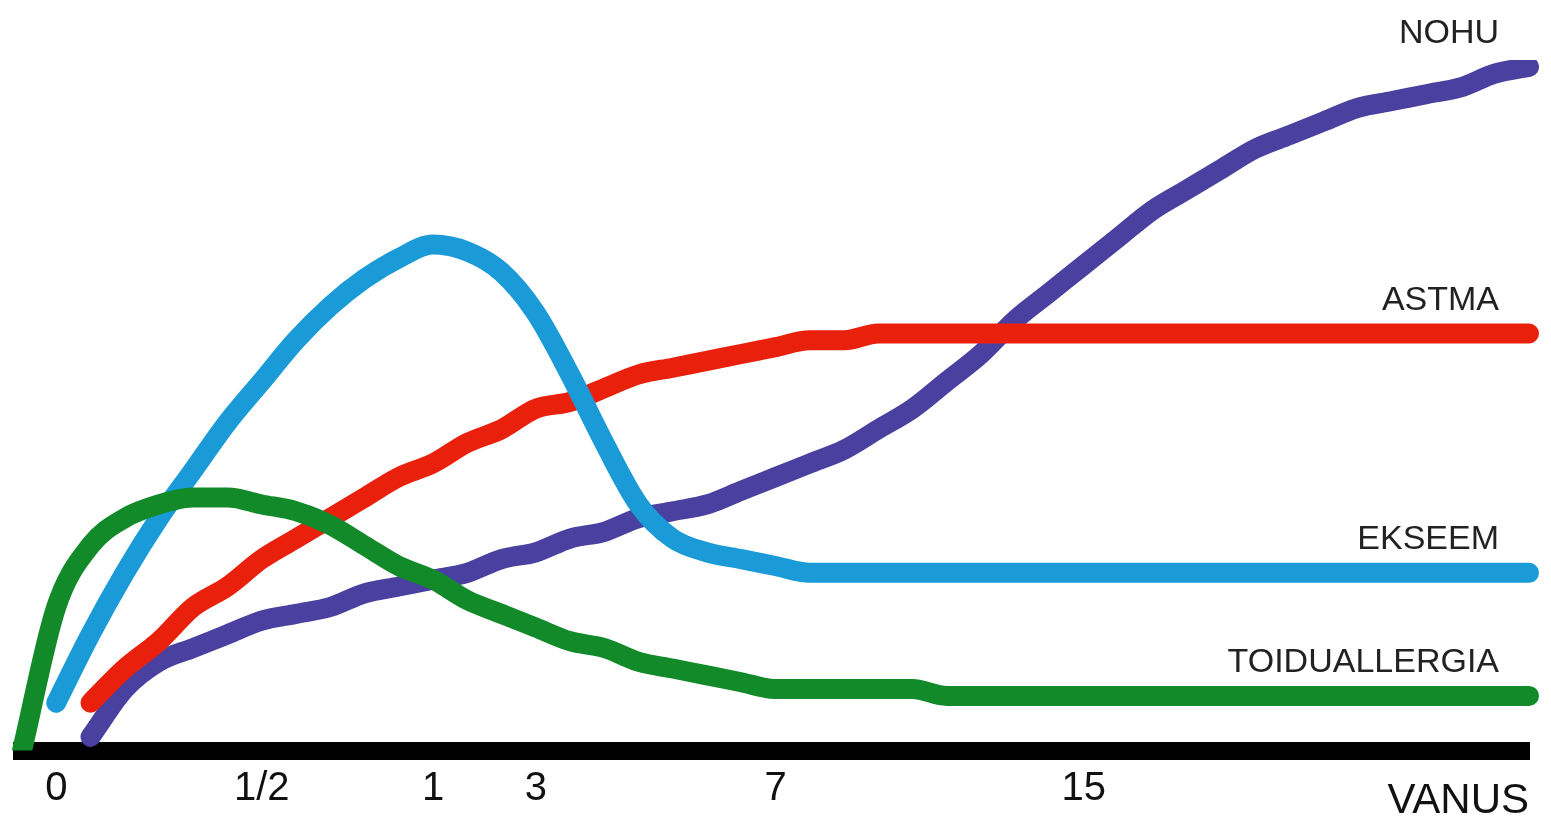 Image resolution: width=1551 pixels, height=835 pixels. I want to click on x-tick-label: 15, so click(1083, 785).